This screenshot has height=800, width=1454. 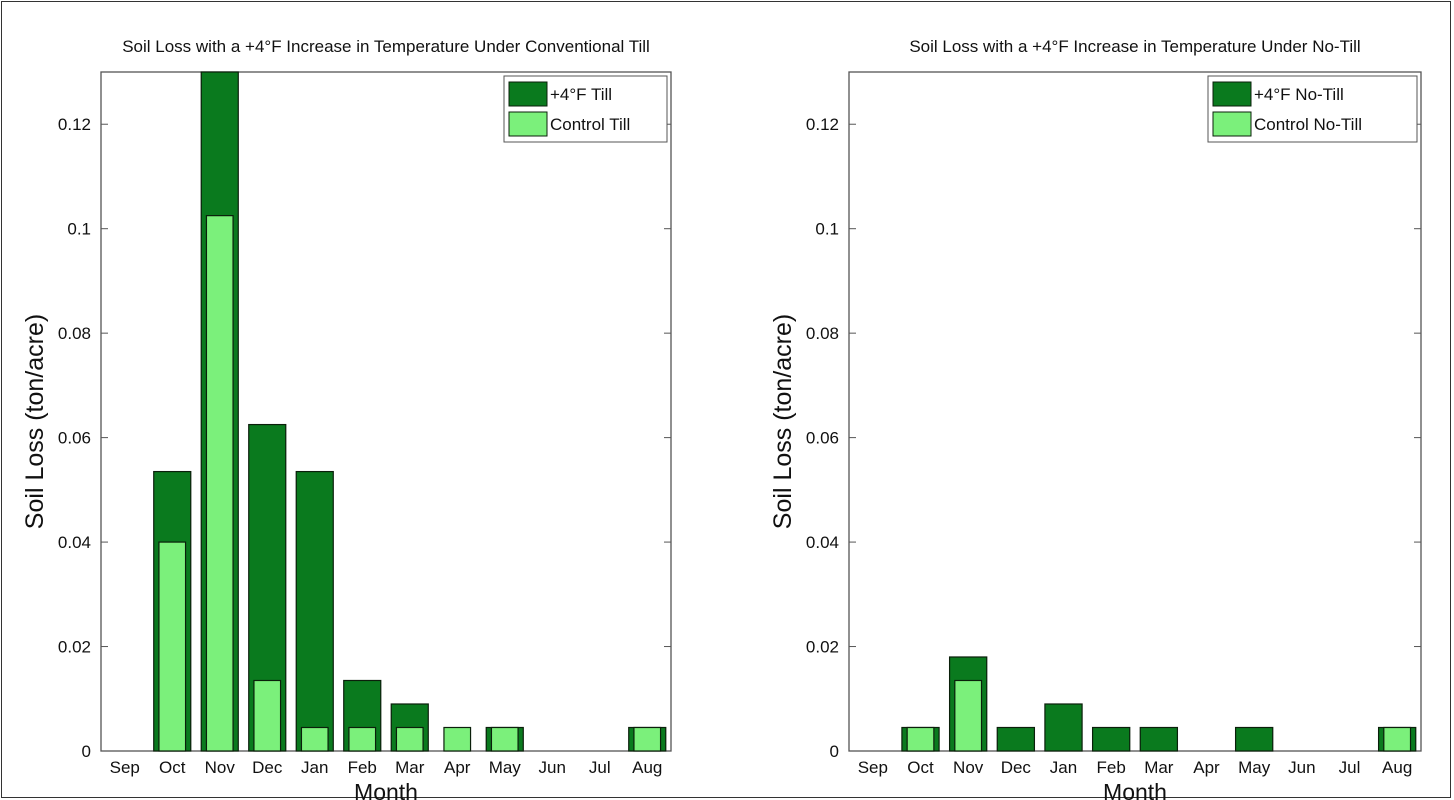 I want to click on legend-label-1: +4°F Till, so click(x=581, y=94).